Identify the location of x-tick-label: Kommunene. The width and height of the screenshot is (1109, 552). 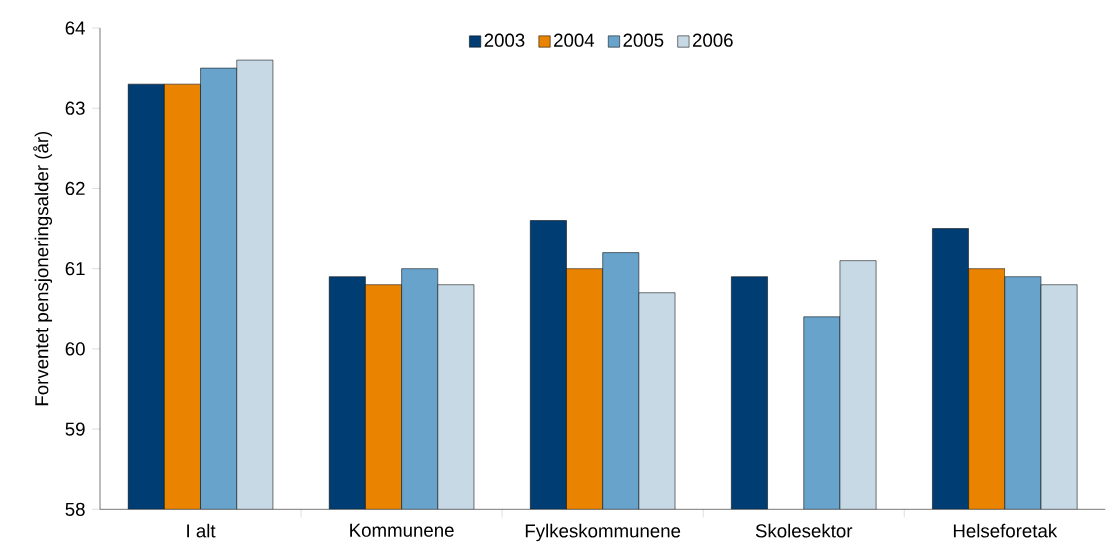
(402, 530).